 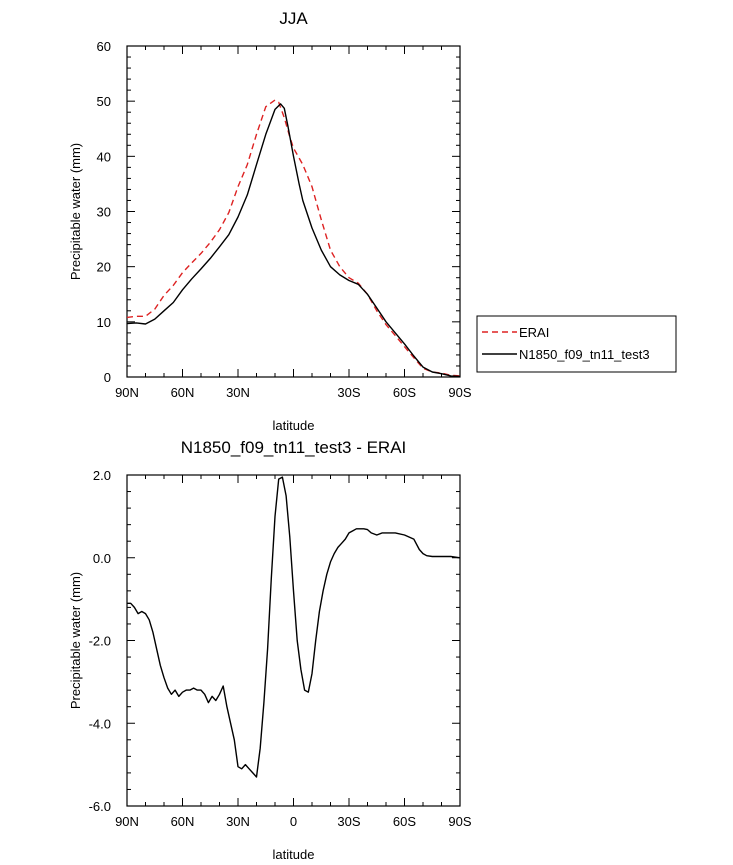 What do you see at coordinates (104, 212) in the screenshot?
I see `y-tick-label: 30` at bounding box center [104, 212].